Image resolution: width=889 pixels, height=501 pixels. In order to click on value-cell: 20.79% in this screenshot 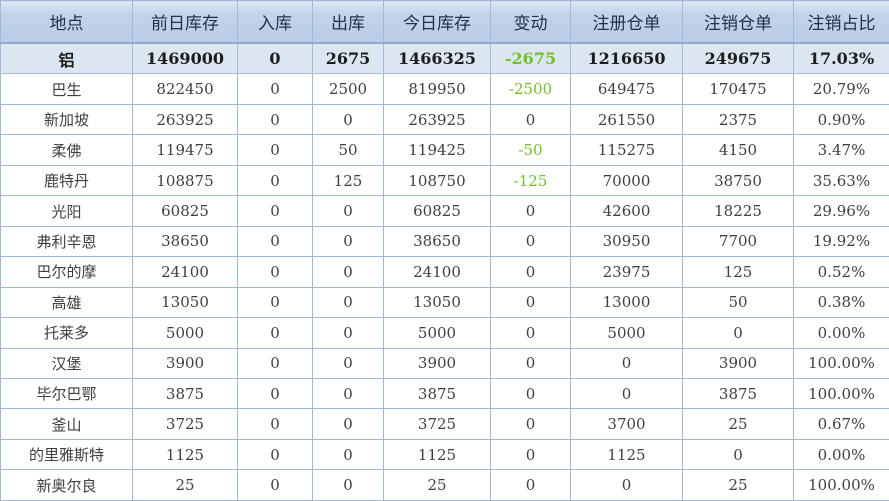, I will do `click(841, 89)`.